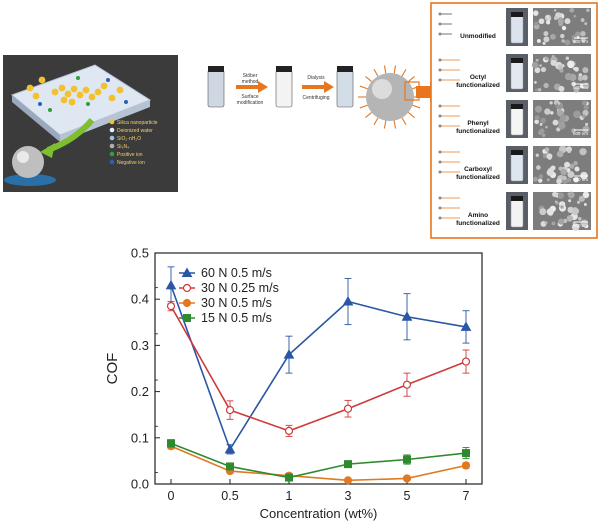  Describe the element at coordinates (140, 391) in the screenshot. I see `y-tick-label: 0.2` at that location.